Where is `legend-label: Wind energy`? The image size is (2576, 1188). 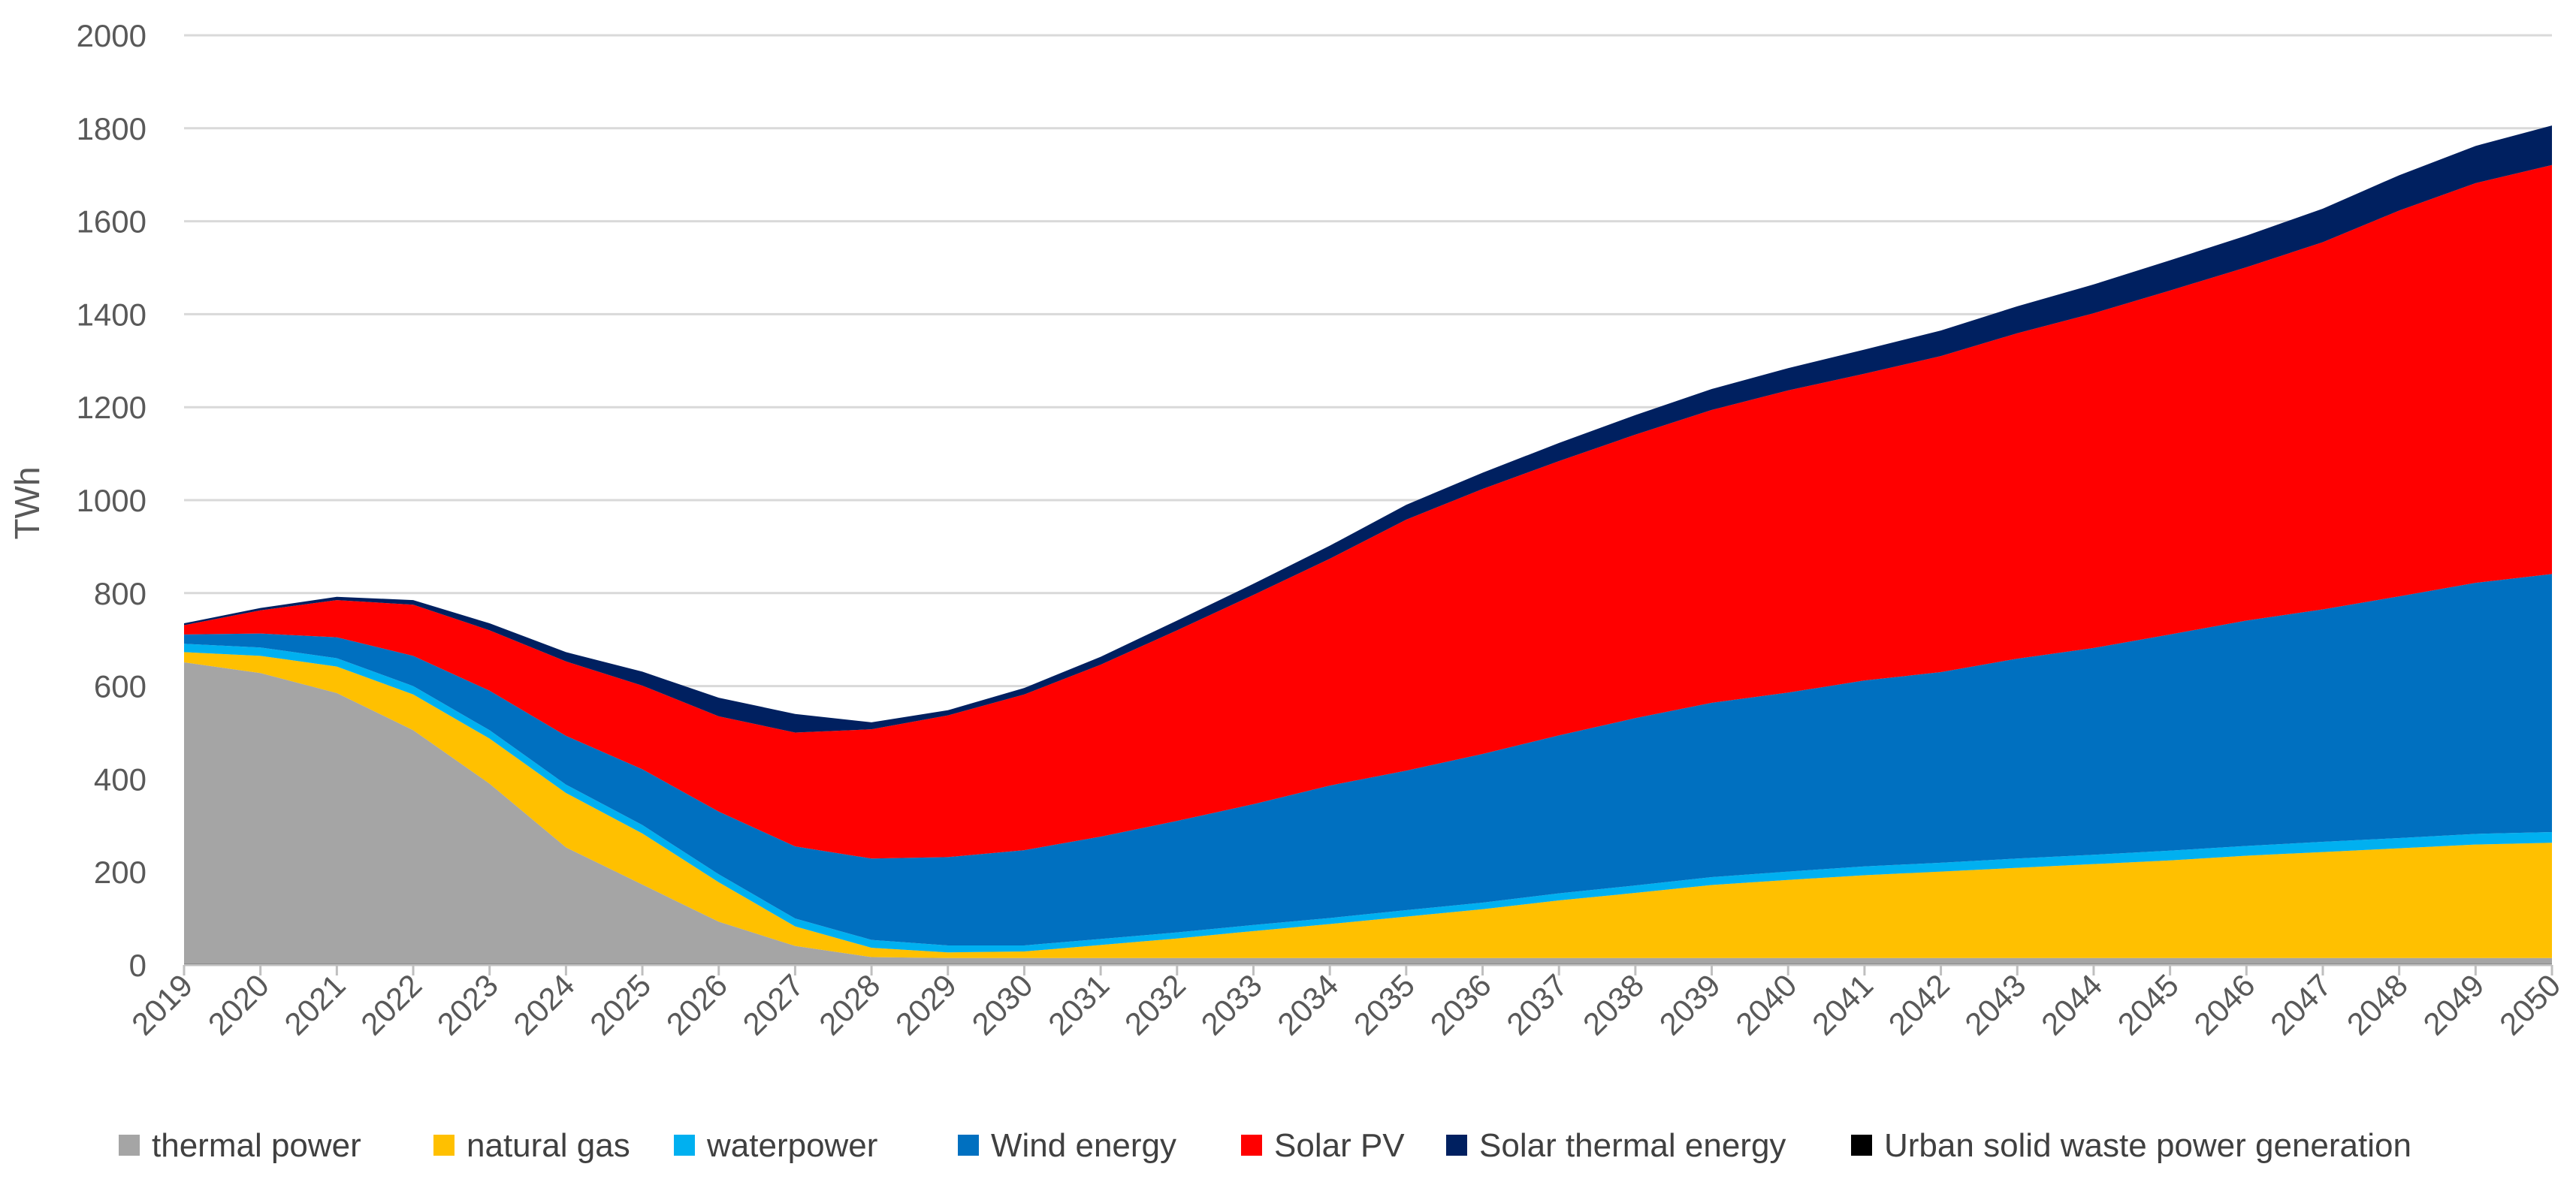 legend-label: Wind energy is located at coordinates (1083, 1145).